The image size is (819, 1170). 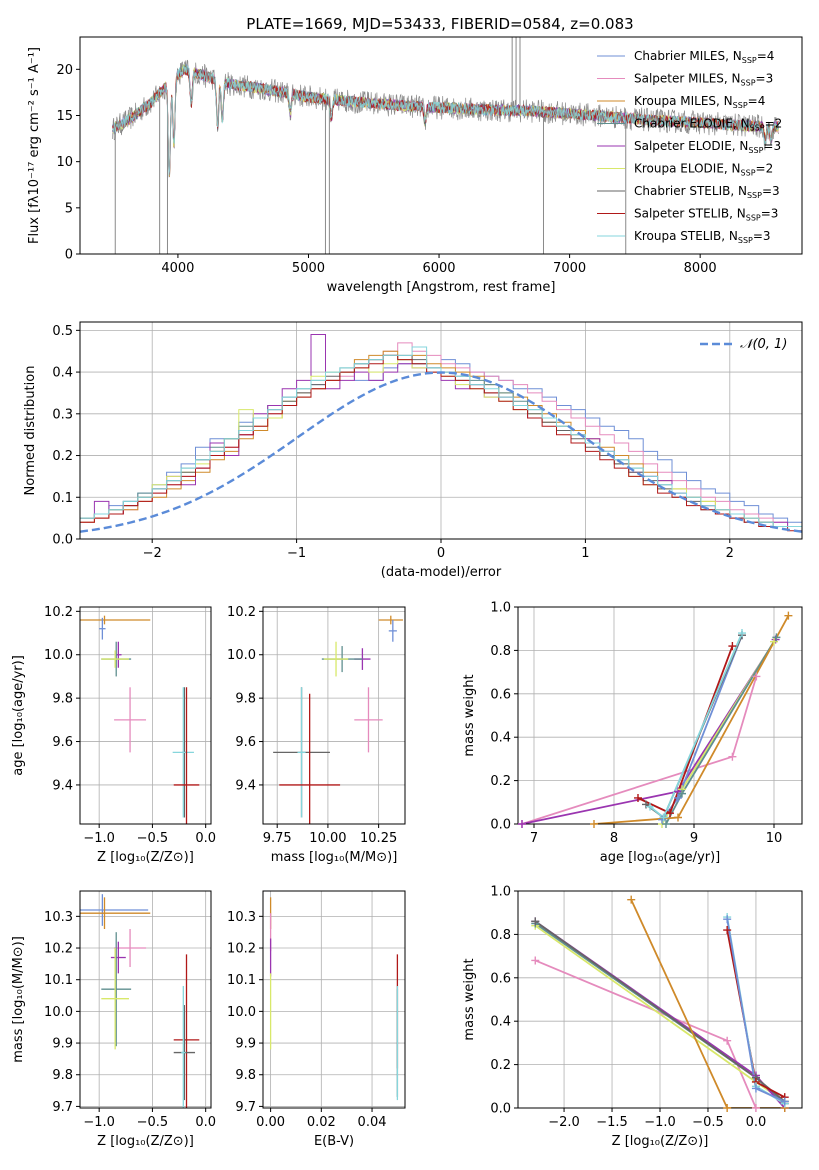 What do you see at coordinates (706, 215) in the screenshot?
I see `legend-label: Salpeter STELIB, NSSP=3` at bounding box center [706, 215].